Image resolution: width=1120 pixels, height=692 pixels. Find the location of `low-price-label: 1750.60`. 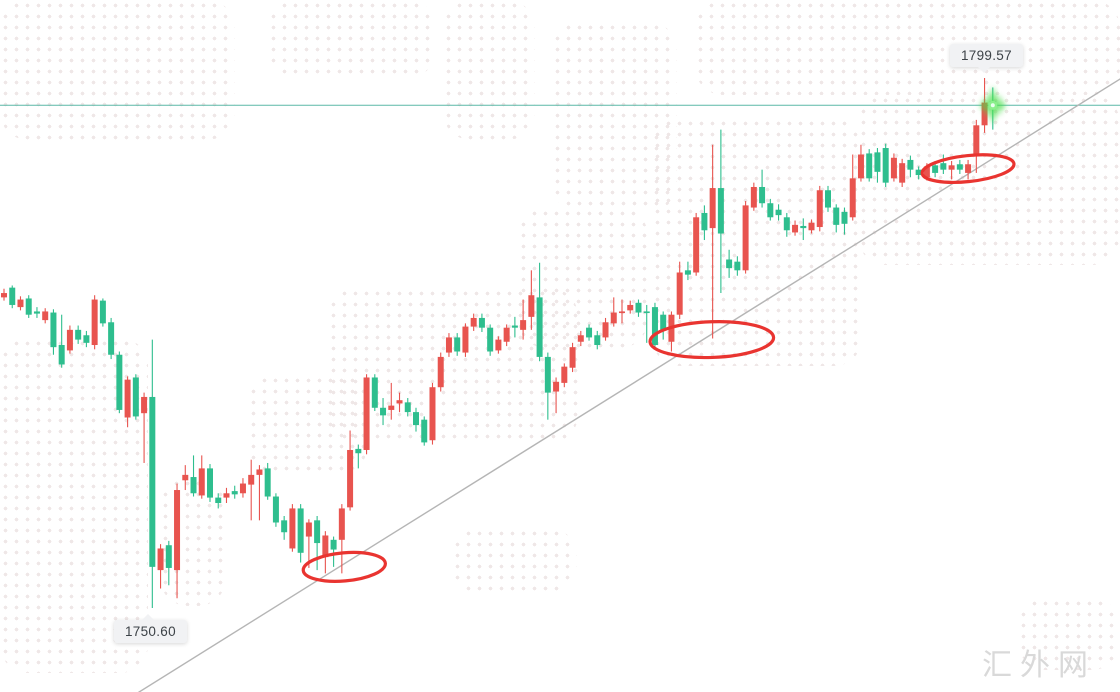

low-price-label: 1750.60 is located at coordinates (150, 628).